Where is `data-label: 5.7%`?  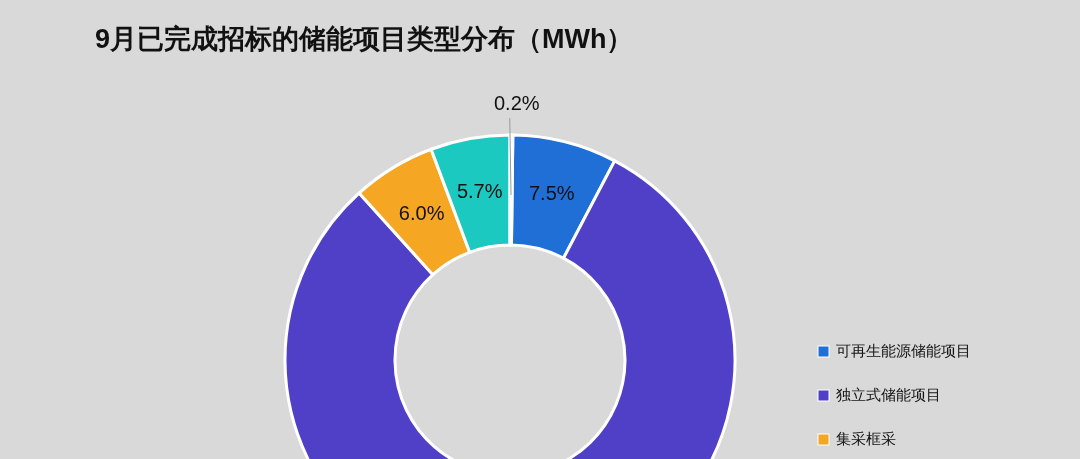
data-label: 5.7% is located at coordinates (479, 191).